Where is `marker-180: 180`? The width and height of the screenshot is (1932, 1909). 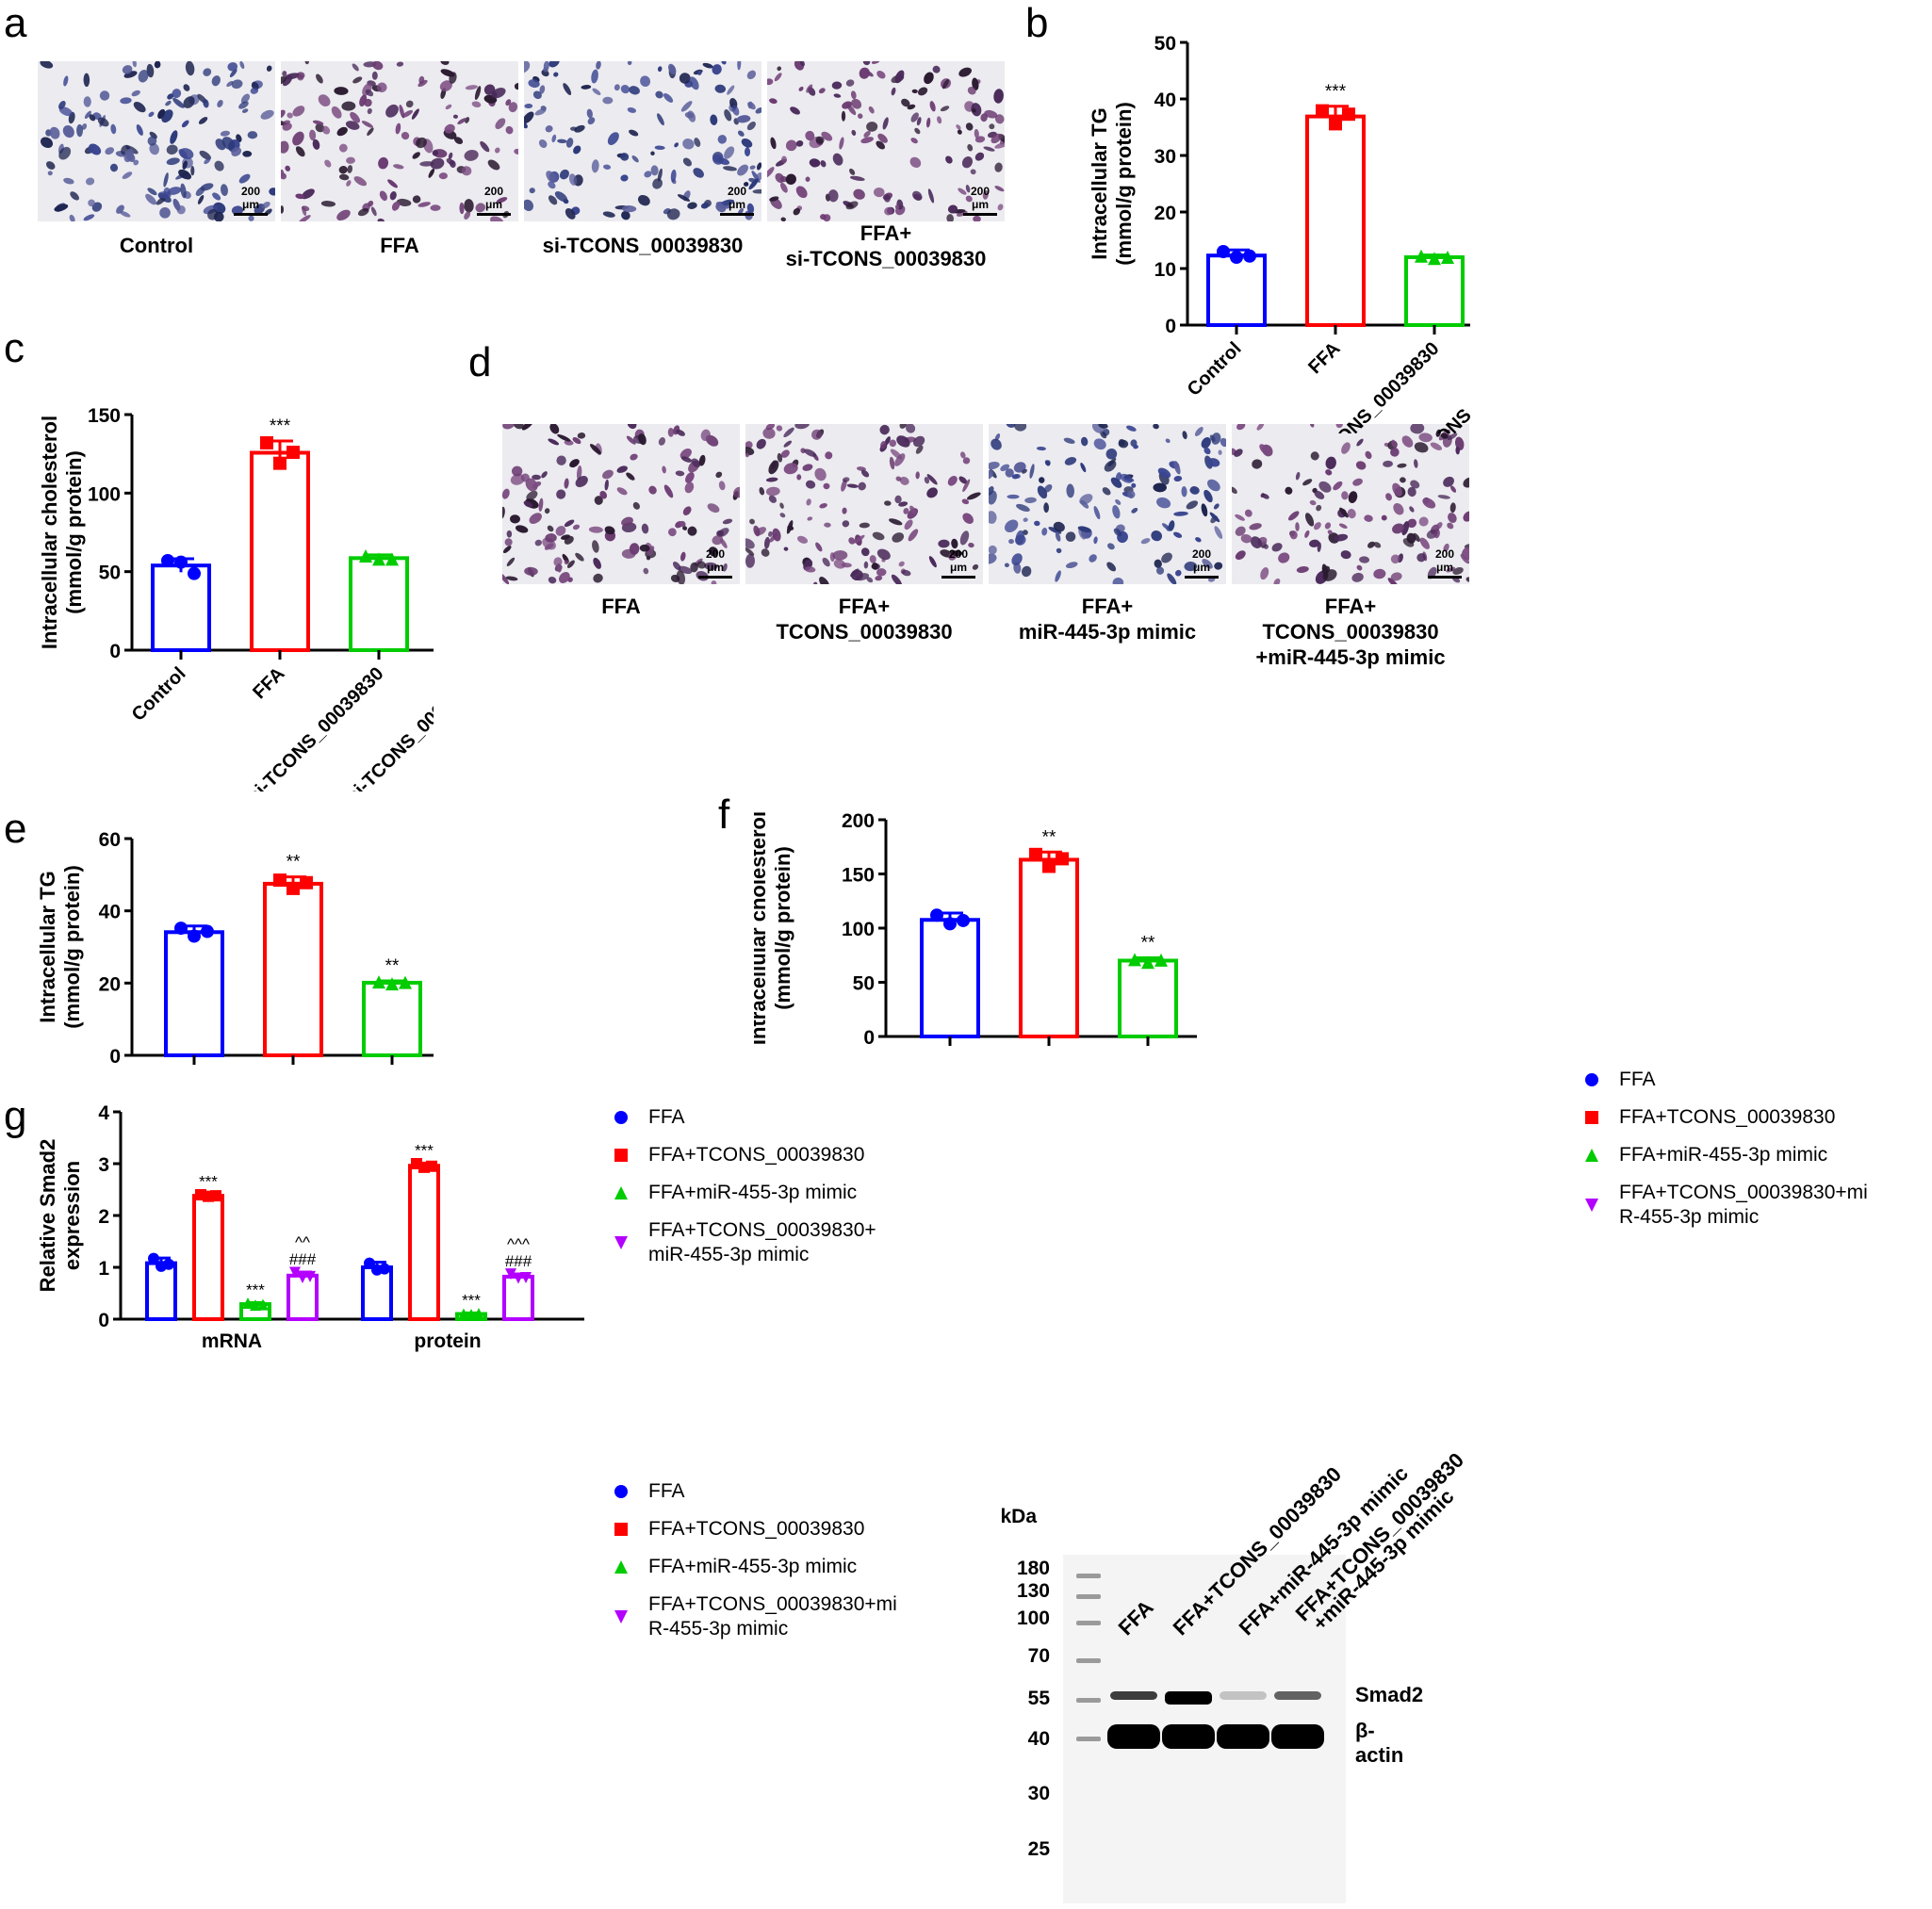 marker-180: 180 is located at coordinates (1033, 1568).